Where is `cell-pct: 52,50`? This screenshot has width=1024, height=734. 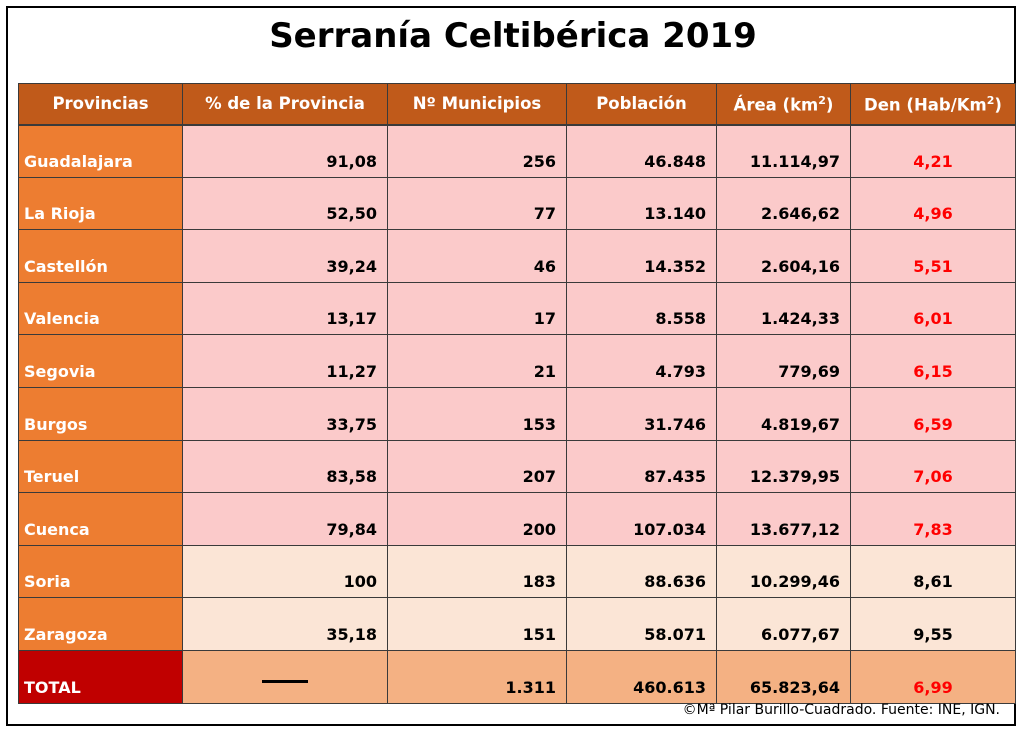
cell-pct: 52,50 is located at coordinates (285, 203).